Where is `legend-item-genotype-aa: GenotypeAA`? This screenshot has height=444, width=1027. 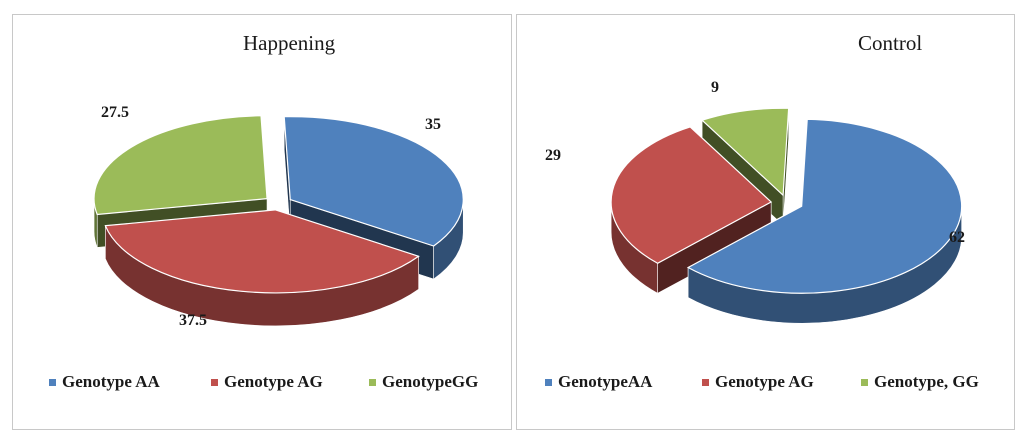 legend-item-genotype-aa: GenotypeAA is located at coordinates (598, 382).